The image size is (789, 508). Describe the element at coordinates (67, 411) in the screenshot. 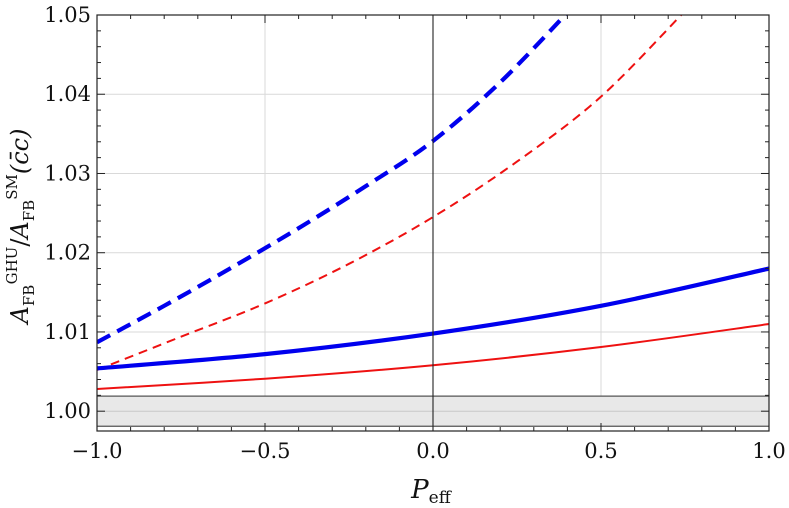

I see `y-tick-label: 1.00` at that location.